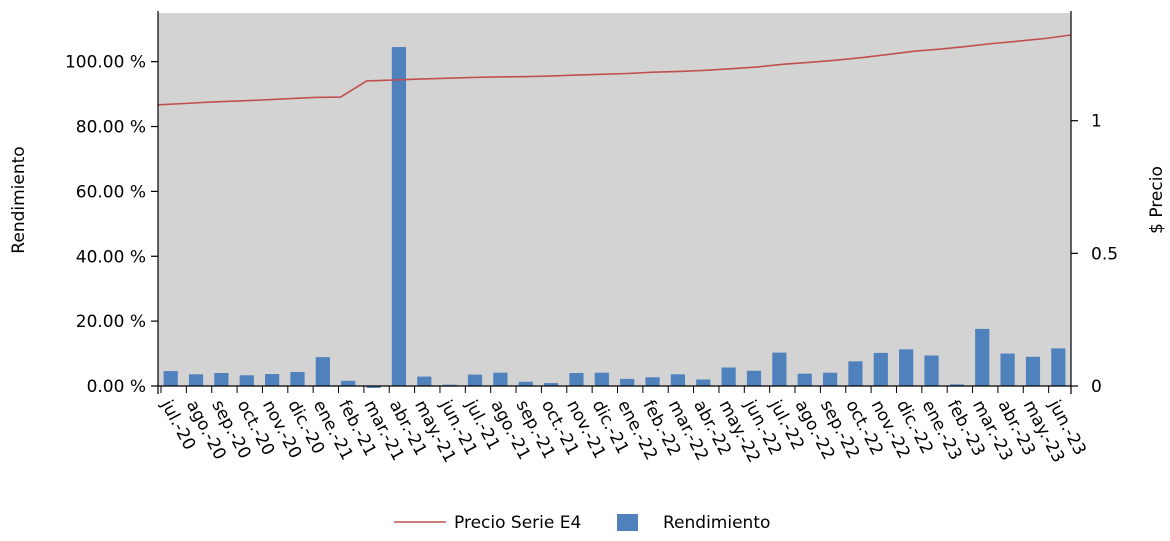  What do you see at coordinates (601, 379) in the screenshot?
I see `bar-dic.-21` at bounding box center [601, 379].